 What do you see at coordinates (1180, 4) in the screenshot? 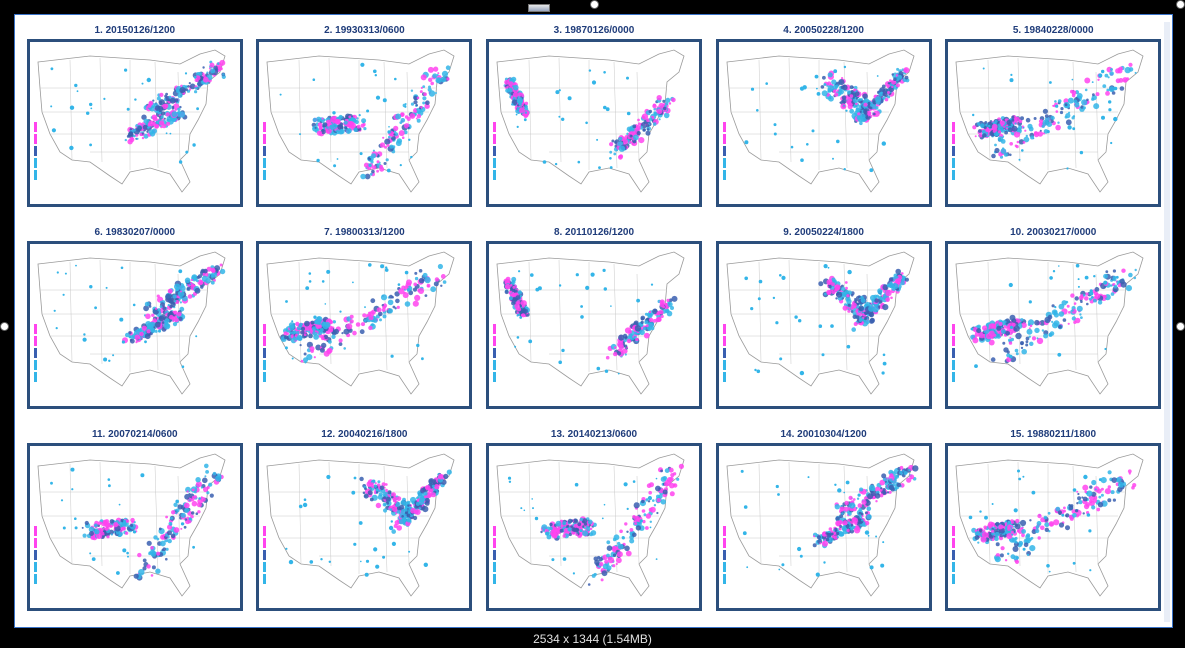
I see `resize-handle-top-right` at bounding box center [1180, 4].